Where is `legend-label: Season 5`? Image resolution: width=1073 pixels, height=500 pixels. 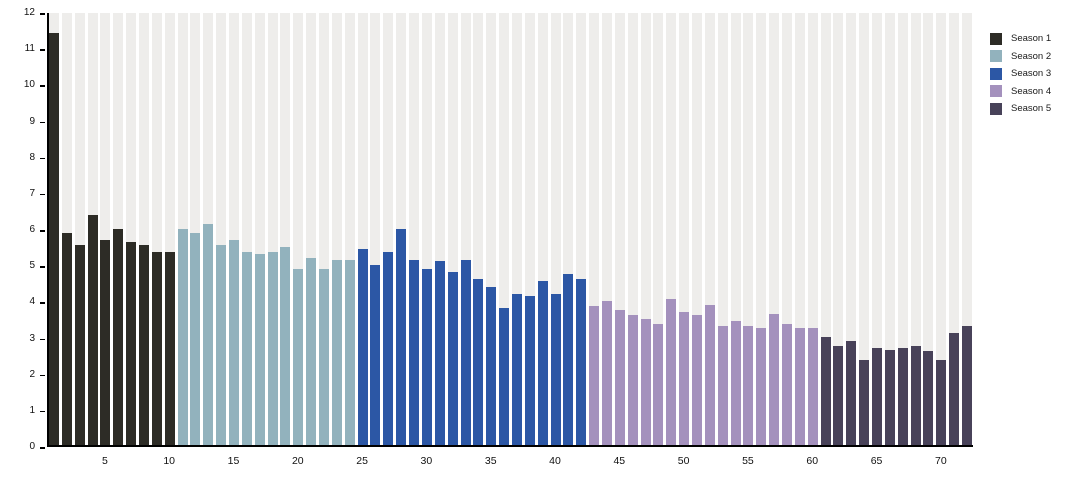
legend-label: Season 5 is located at coordinates (1031, 108).